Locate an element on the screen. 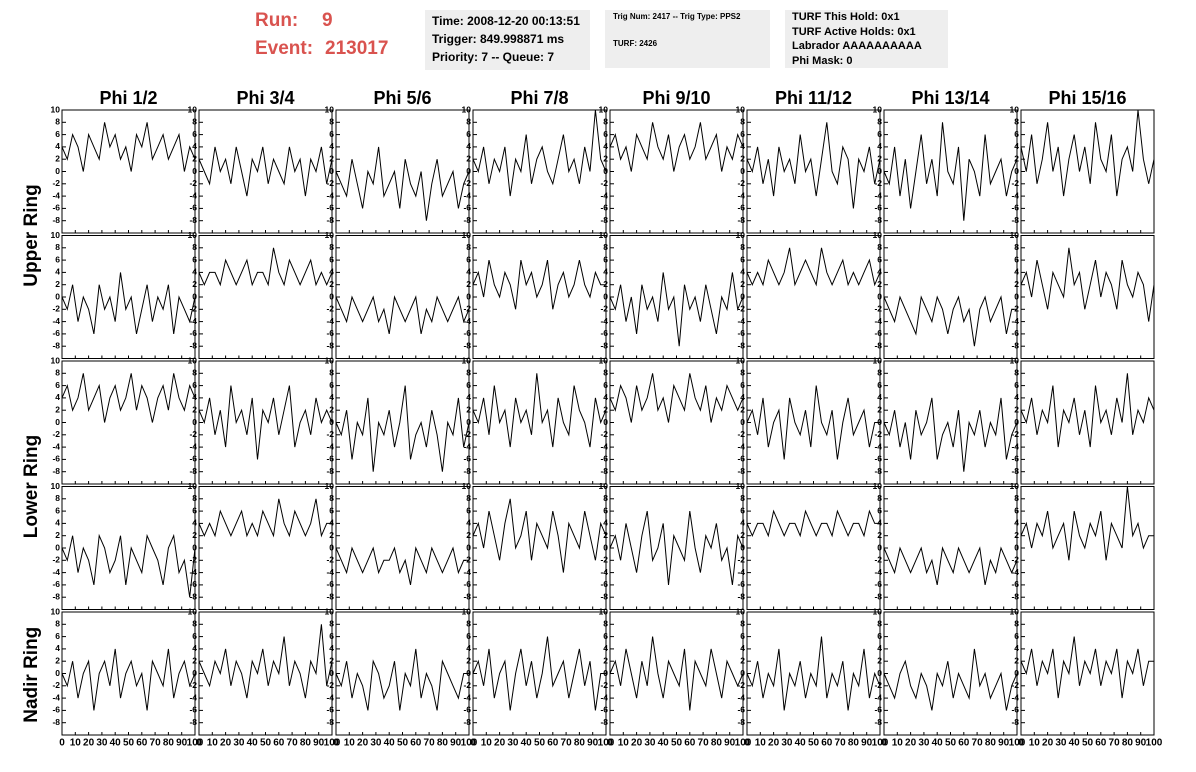 This screenshot has width=1196, height=772. column-title: Phi 11/12 is located at coordinates (813, 98).